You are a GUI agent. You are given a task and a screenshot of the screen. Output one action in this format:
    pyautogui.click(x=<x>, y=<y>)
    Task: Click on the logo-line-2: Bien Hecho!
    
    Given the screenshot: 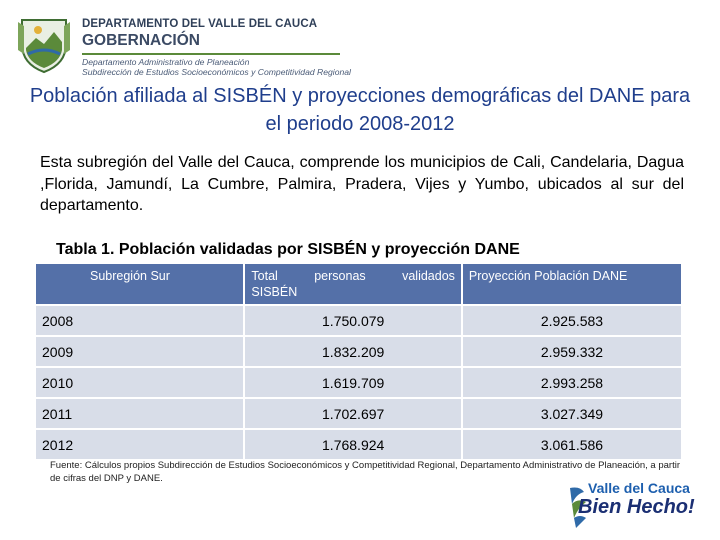 What is the action you would take?
    pyautogui.click(x=636, y=507)
    